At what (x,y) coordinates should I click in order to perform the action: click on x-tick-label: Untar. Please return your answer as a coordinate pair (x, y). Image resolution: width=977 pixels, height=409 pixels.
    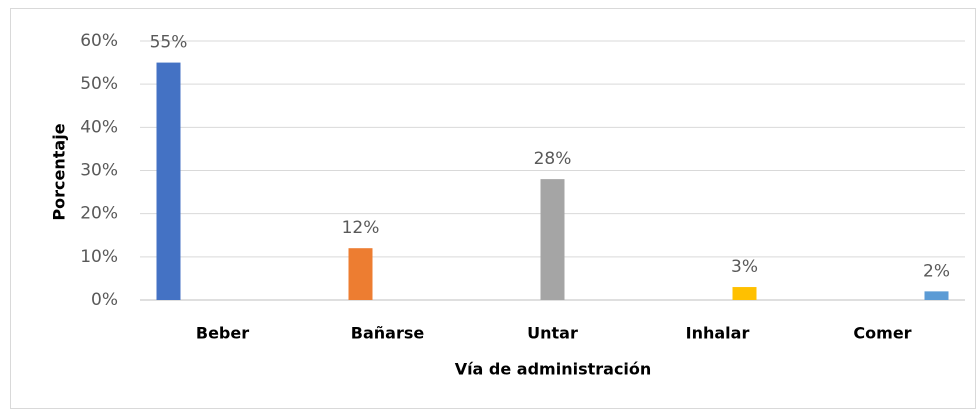
    Looking at the image, I should click on (552, 333).